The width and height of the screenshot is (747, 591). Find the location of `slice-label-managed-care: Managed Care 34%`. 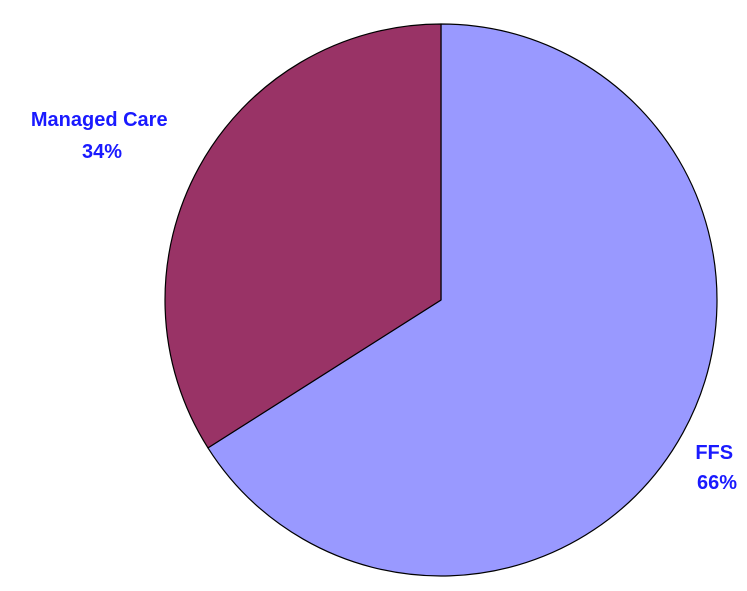

slice-label-managed-care: Managed Care 34% is located at coordinates (102, 136).